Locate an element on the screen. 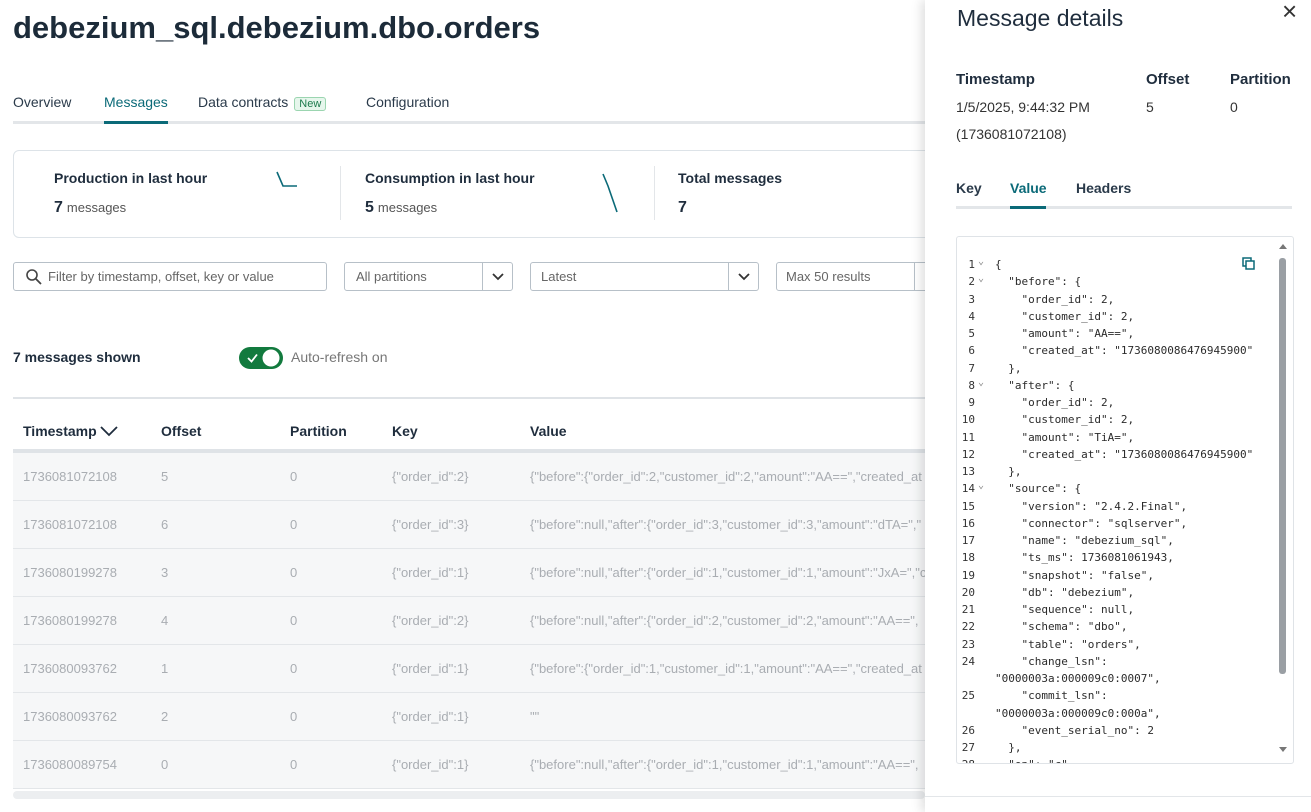 The width and height of the screenshot is (1311, 812). table-top-border is located at coordinates (469, 398).